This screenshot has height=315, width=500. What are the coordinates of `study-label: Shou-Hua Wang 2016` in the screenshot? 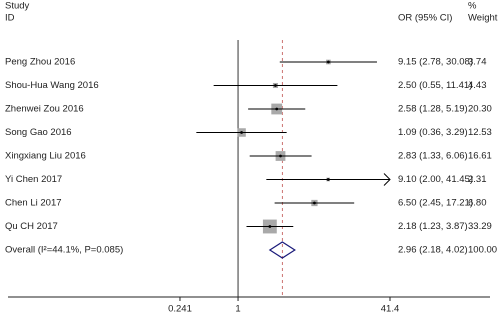 It's located at (52, 85).